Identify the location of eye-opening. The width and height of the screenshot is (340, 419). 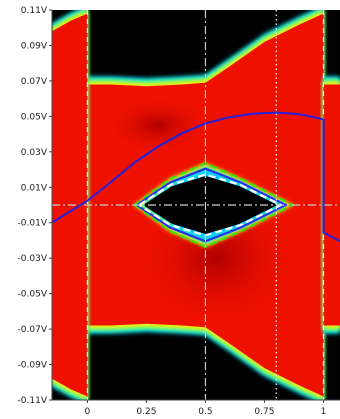
(210, 205).